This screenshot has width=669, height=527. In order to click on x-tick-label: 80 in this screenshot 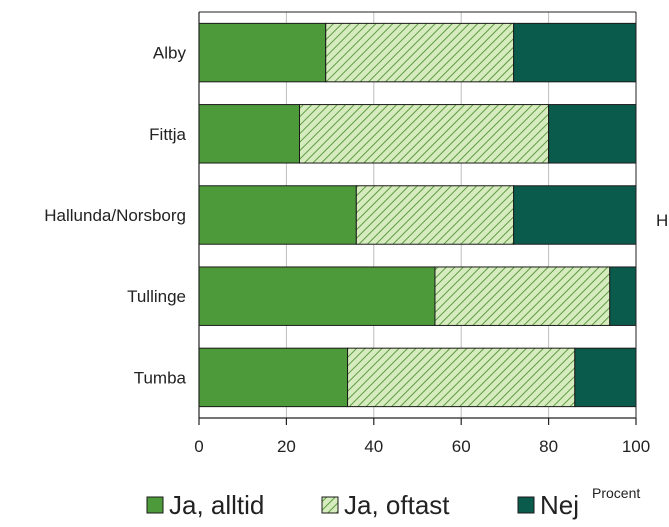, I will do `click(548, 446)`.